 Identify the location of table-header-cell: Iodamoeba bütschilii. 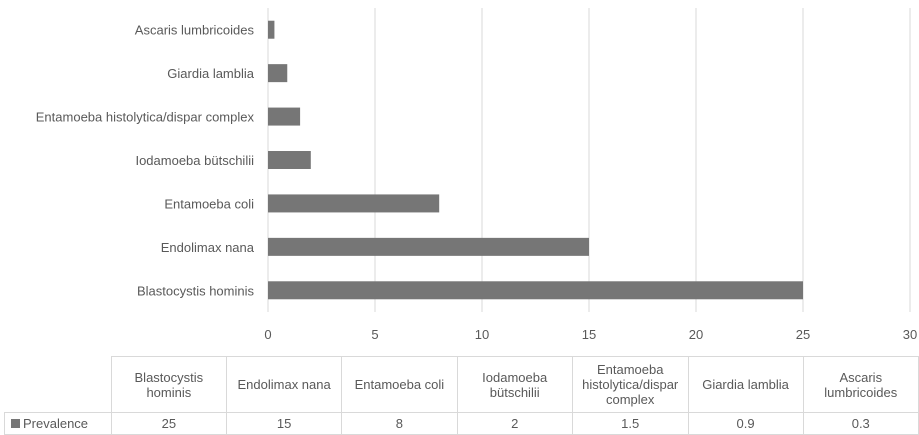
(514, 384).